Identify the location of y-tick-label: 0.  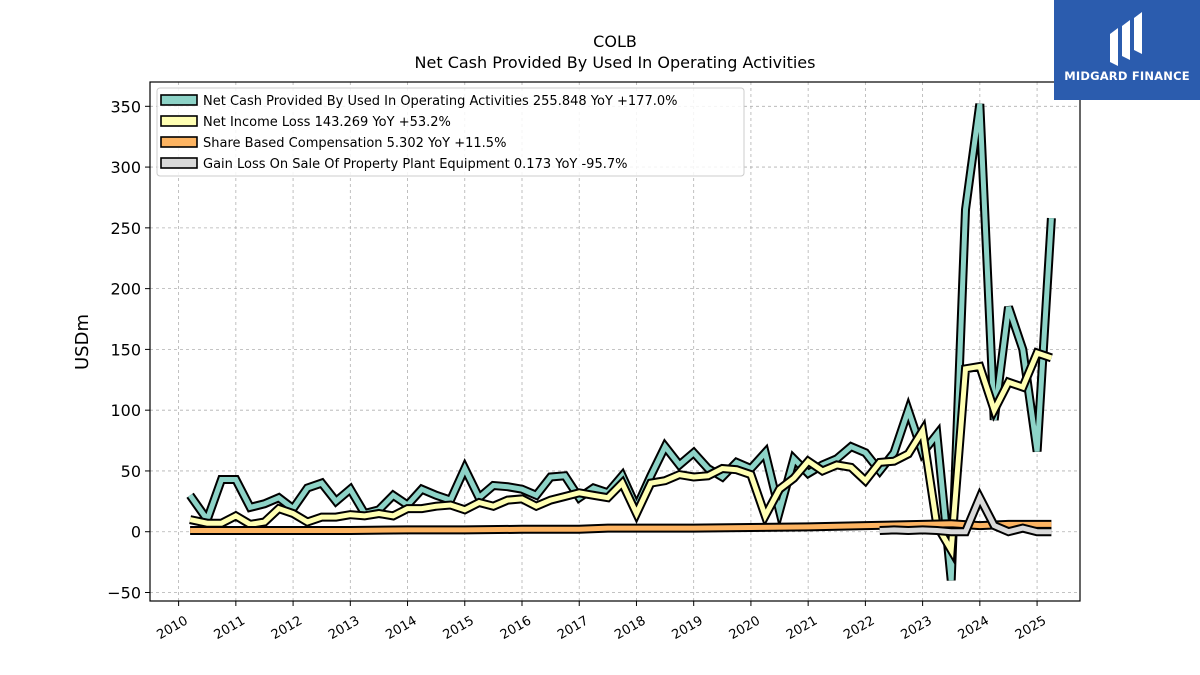
(136, 532).